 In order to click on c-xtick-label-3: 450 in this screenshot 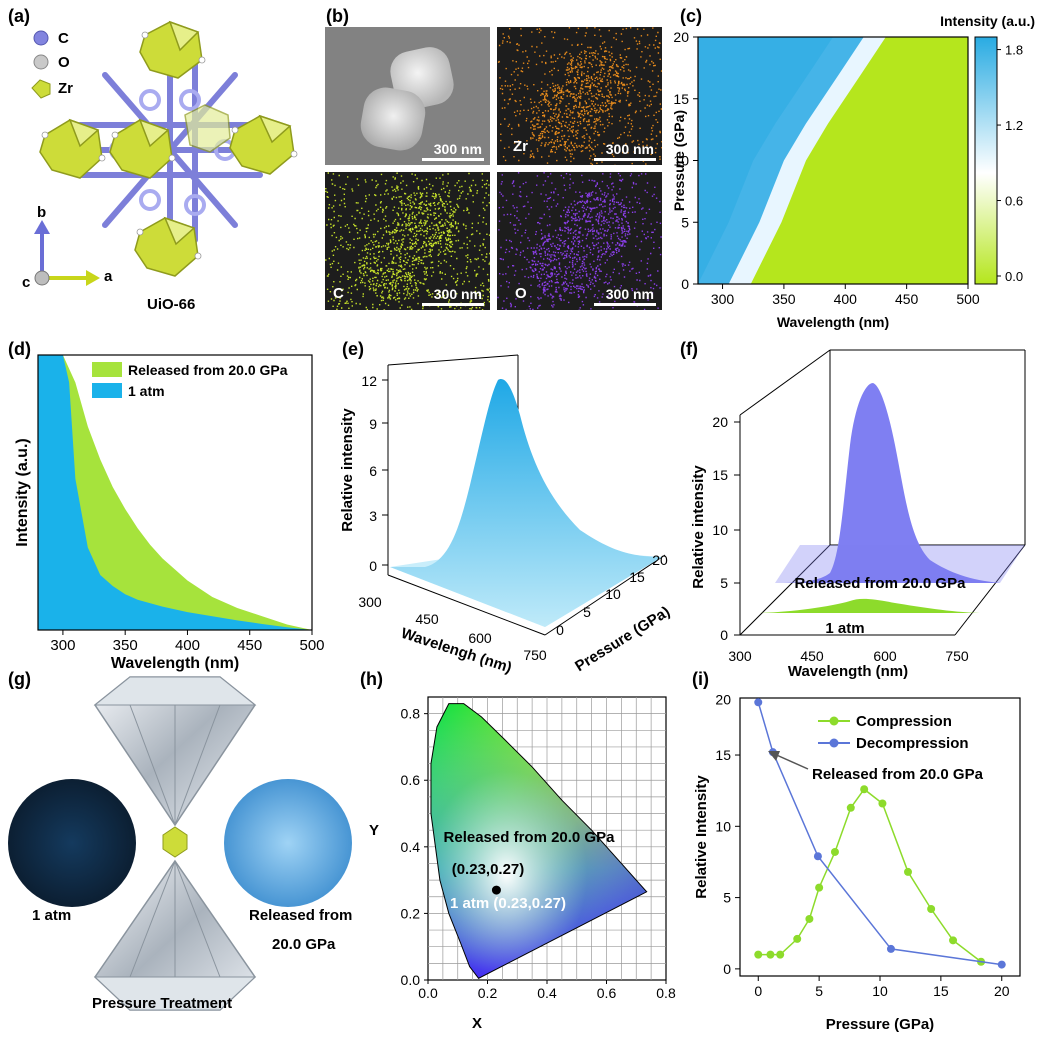, I will do `click(907, 299)`.